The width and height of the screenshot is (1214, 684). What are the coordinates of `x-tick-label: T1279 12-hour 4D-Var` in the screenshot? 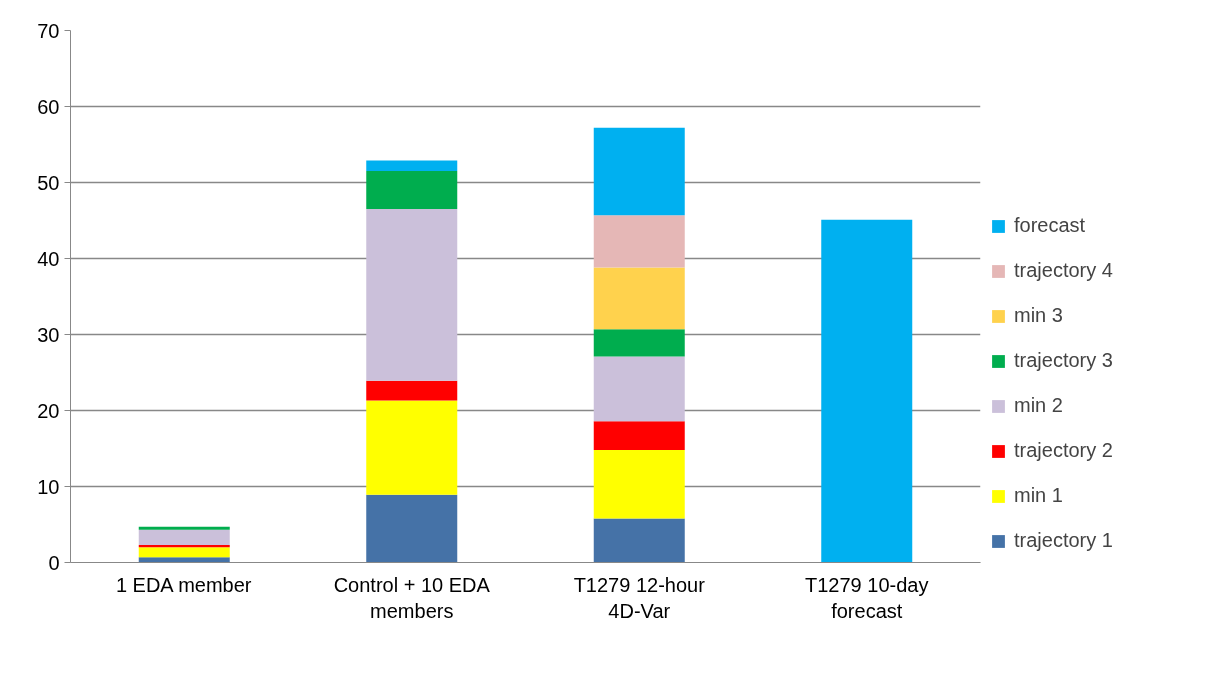 It's located at (639, 597).